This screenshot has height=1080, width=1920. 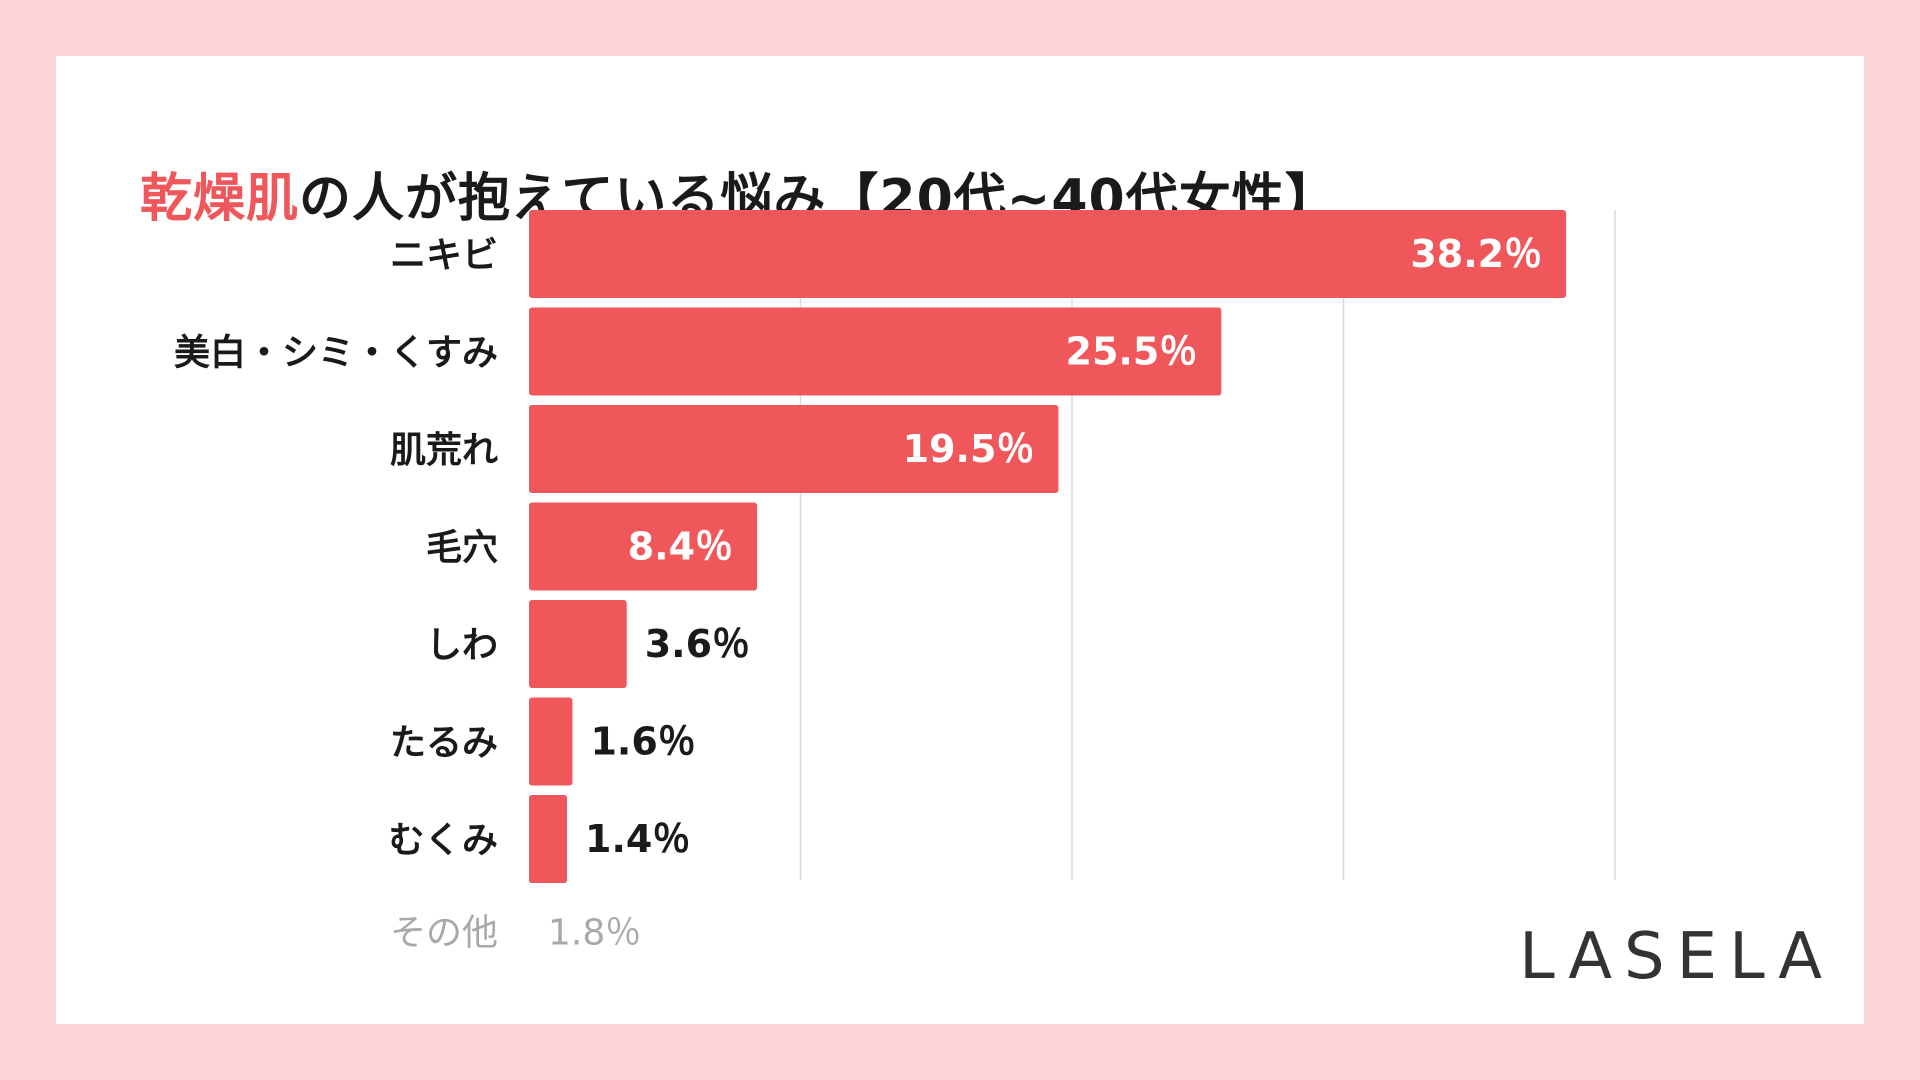 What do you see at coordinates (1132, 352) in the screenshot?
I see `value-label: 25.5％` at bounding box center [1132, 352].